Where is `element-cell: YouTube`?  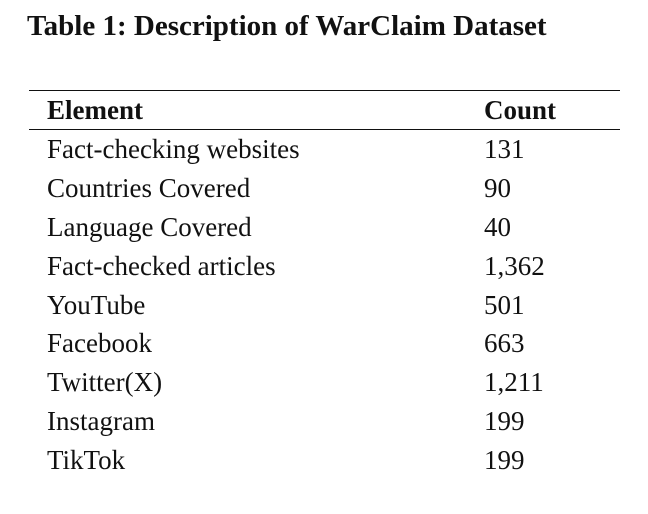
element-cell: YouTube is located at coordinates (96, 304).